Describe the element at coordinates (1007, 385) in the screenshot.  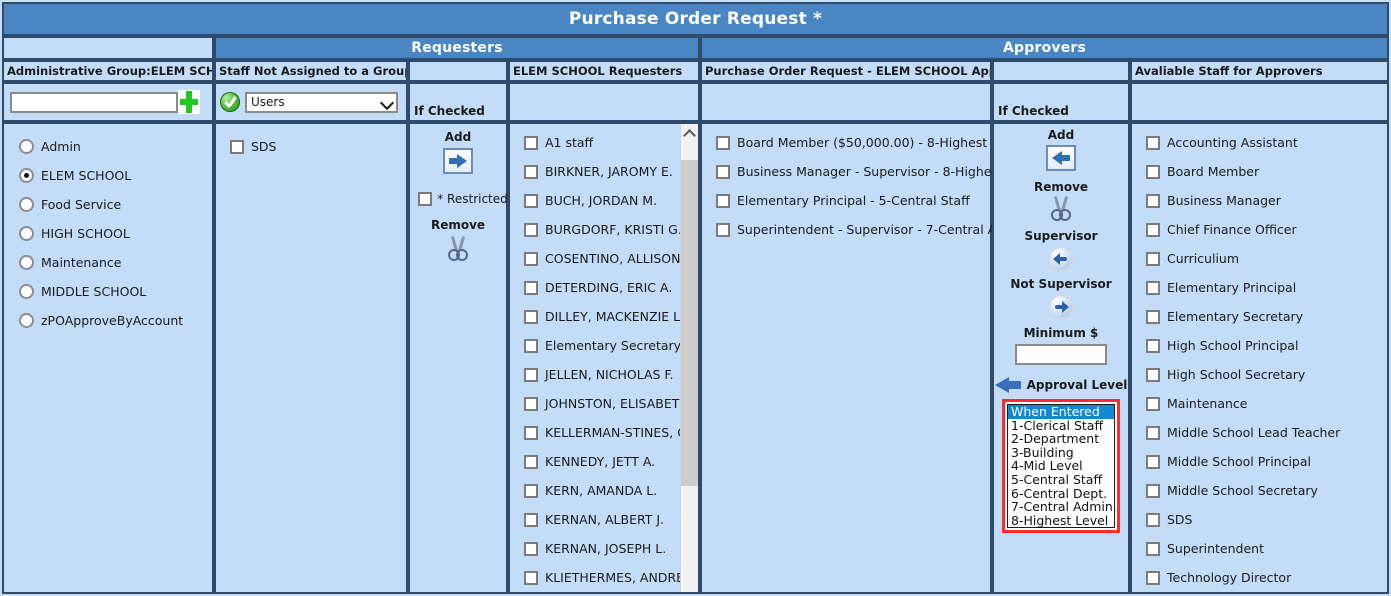
I see `arrow-left-icon` at that location.